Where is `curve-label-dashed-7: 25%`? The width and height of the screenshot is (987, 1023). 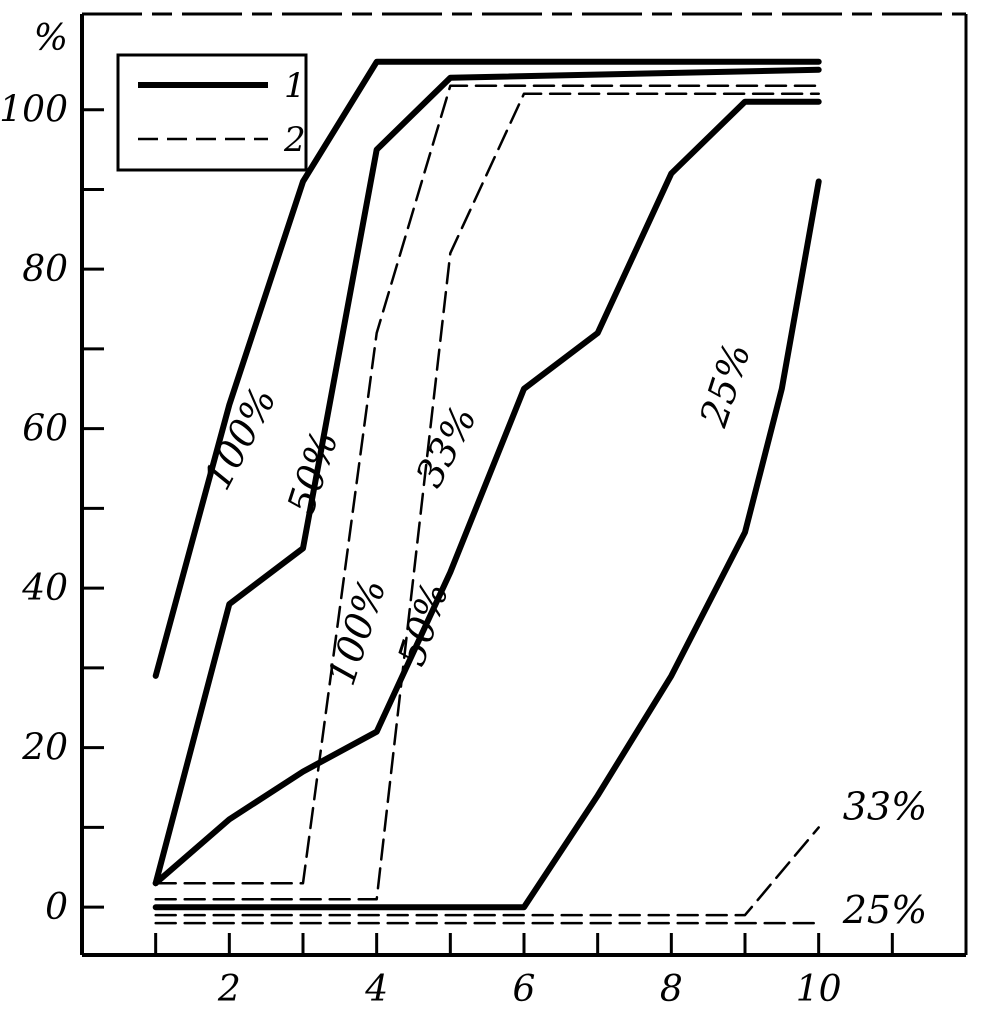
curve-label-dashed-7: 25% is located at coordinates (884, 910).